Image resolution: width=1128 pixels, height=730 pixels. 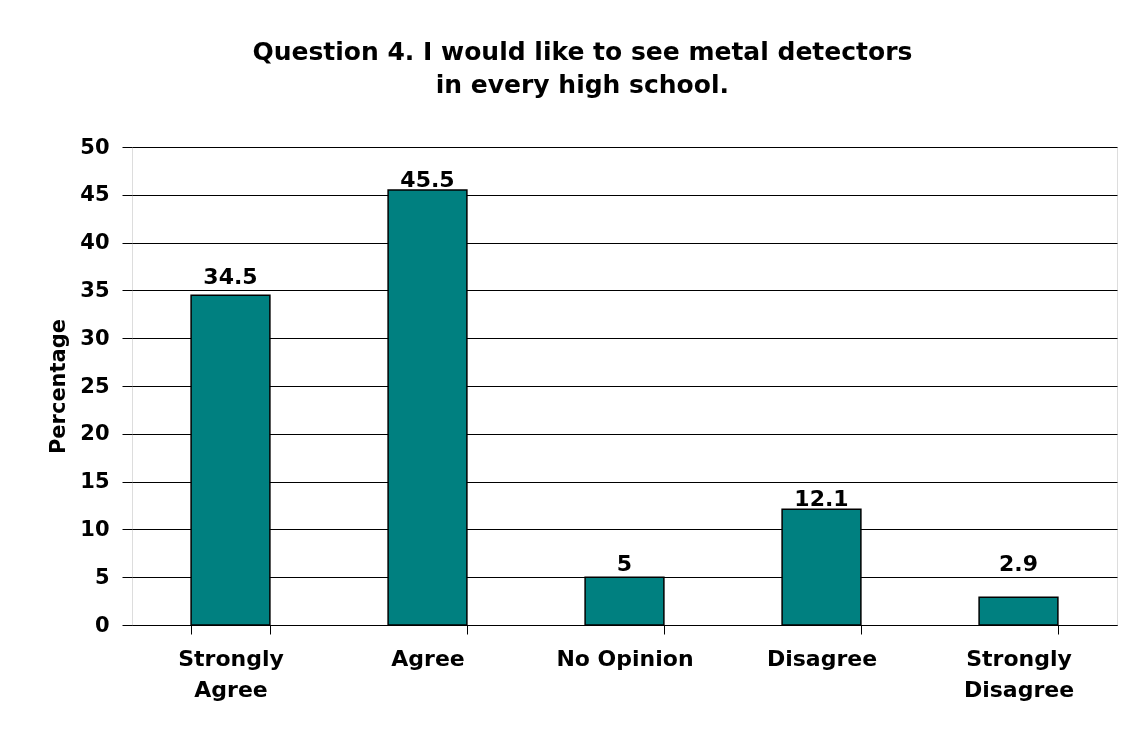 What do you see at coordinates (1018, 563) in the screenshot?
I see `data-label: 2.9` at bounding box center [1018, 563].